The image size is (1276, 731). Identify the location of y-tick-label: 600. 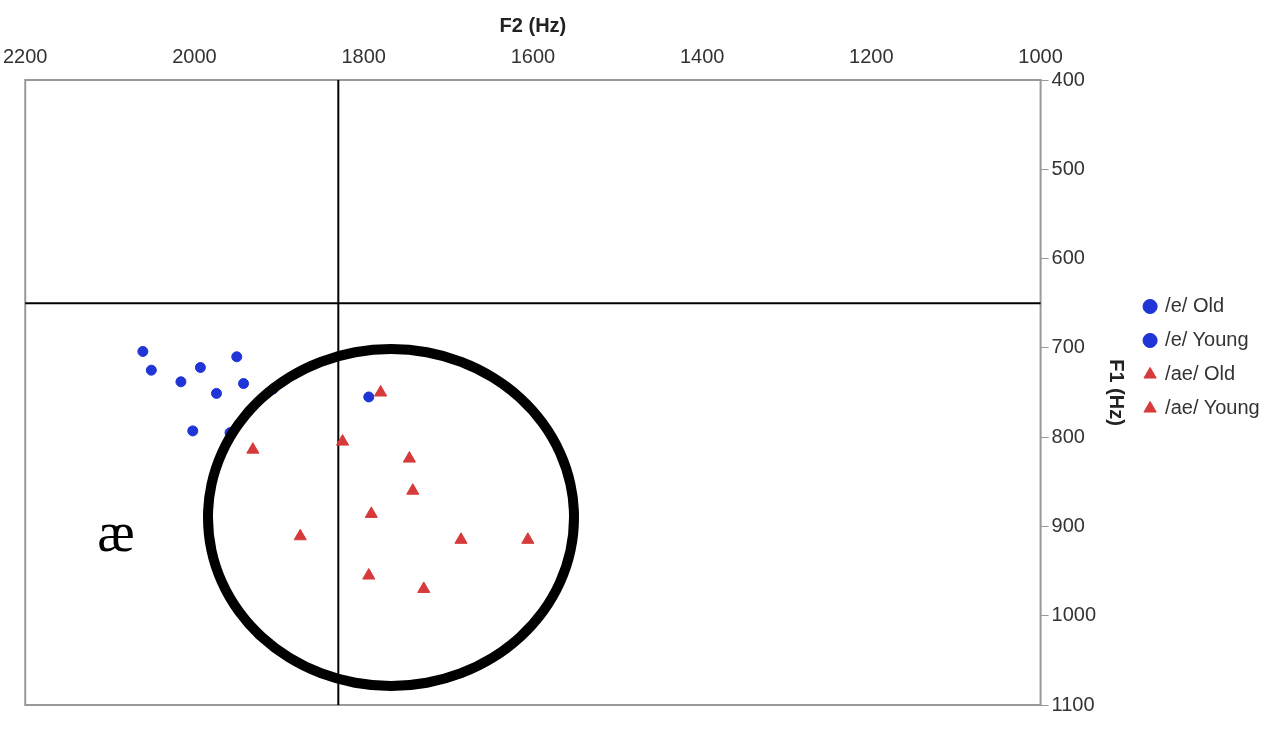
(1068, 257).